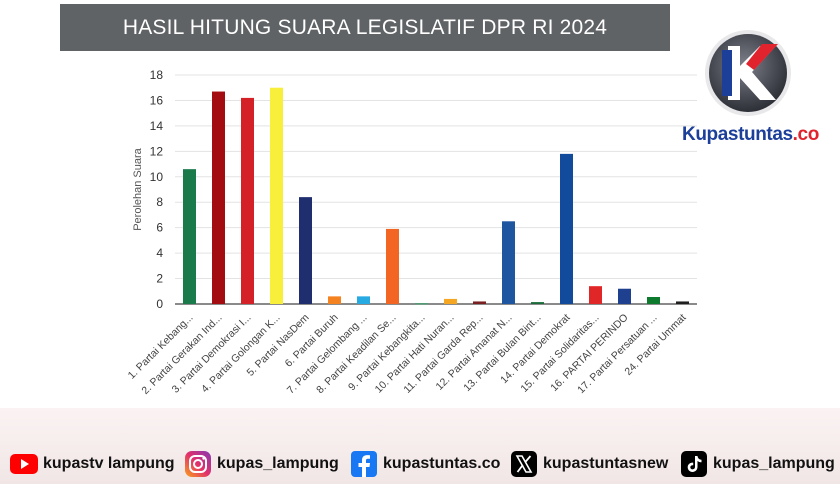  What do you see at coordinates (157, 177) in the screenshot?
I see `y-tick-label: 10` at bounding box center [157, 177].